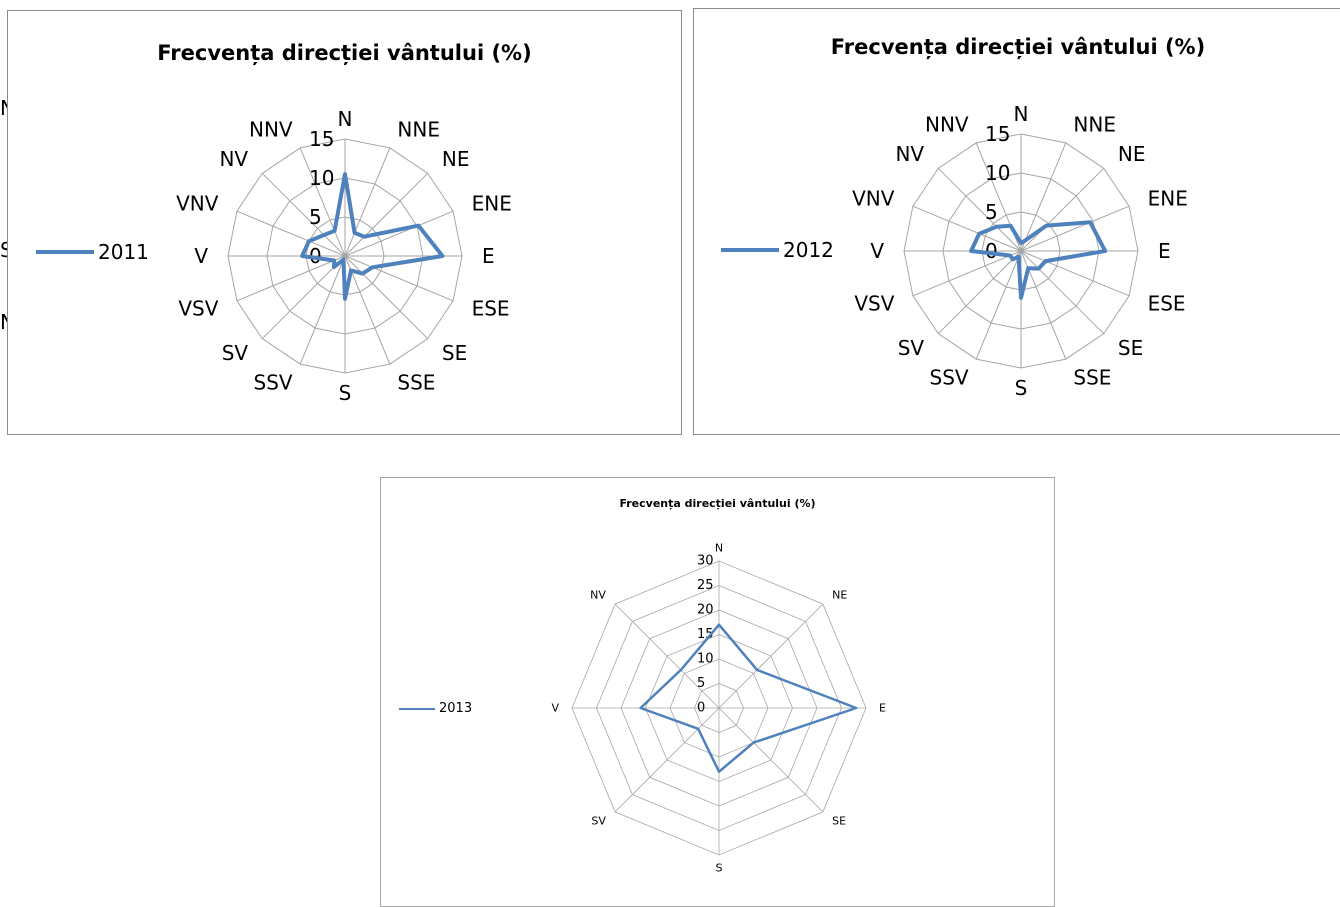 This screenshot has height=907, width=1340. I want to click on legend: 2013, so click(435, 708).